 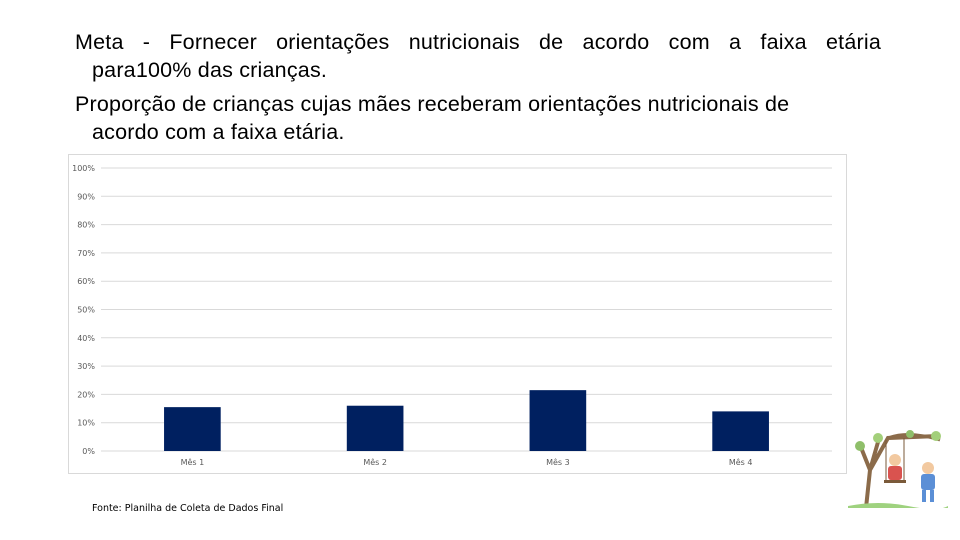 What do you see at coordinates (86, 196) in the screenshot?
I see `y-tick-label: 90%` at bounding box center [86, 196].